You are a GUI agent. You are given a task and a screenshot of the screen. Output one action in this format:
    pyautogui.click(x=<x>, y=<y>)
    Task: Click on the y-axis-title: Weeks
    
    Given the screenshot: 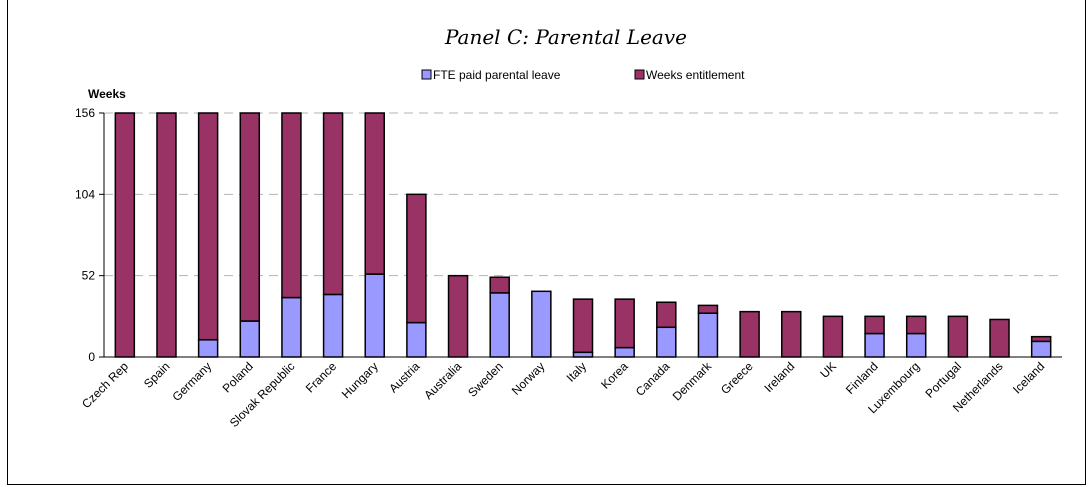 What is the action you would take?
    pyautogui.click(x=107, y=94)
    